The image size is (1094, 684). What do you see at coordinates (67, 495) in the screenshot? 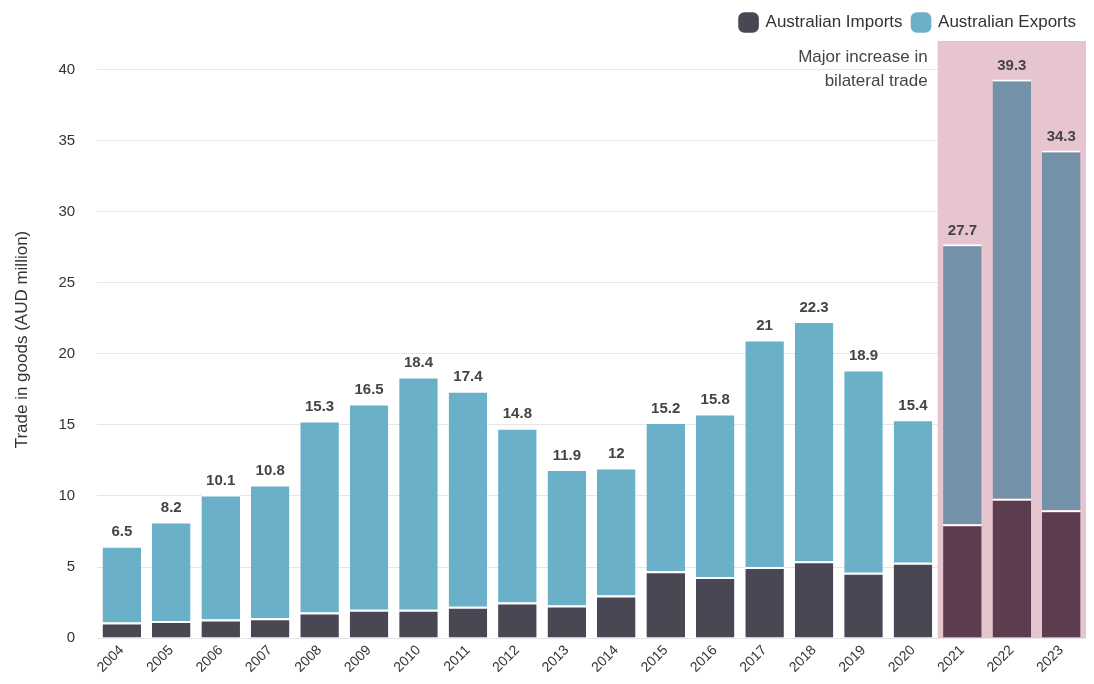
I see `y-tick-label: 10` at bounding box center [67, 495].